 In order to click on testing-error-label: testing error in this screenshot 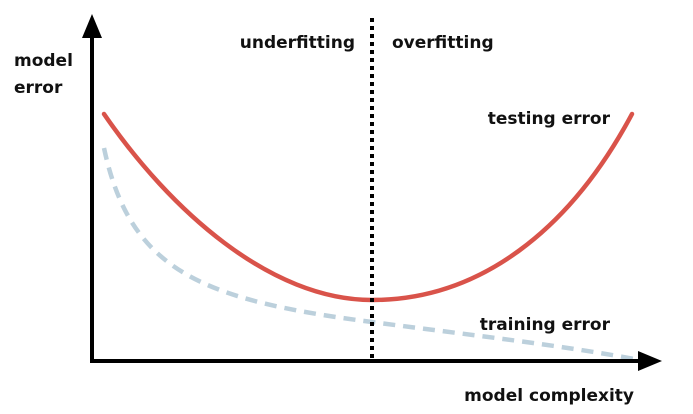, I will do `click(549, 119)`.